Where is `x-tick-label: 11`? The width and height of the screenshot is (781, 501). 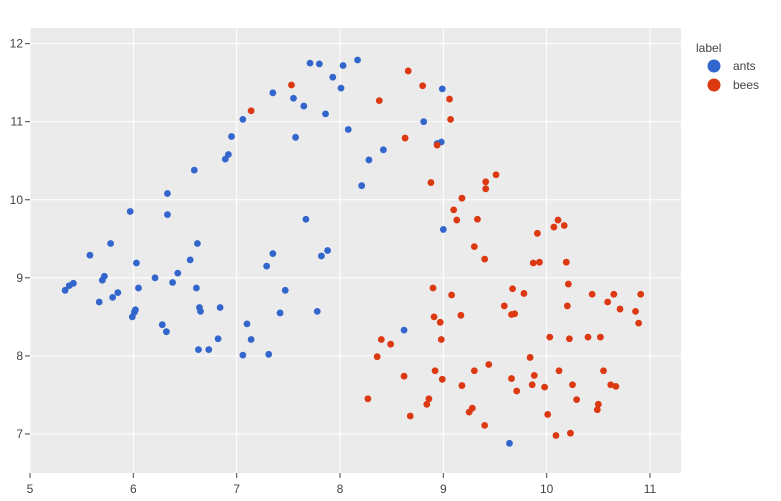 x-tick-label: 11 is located at coordinates (650, 489).